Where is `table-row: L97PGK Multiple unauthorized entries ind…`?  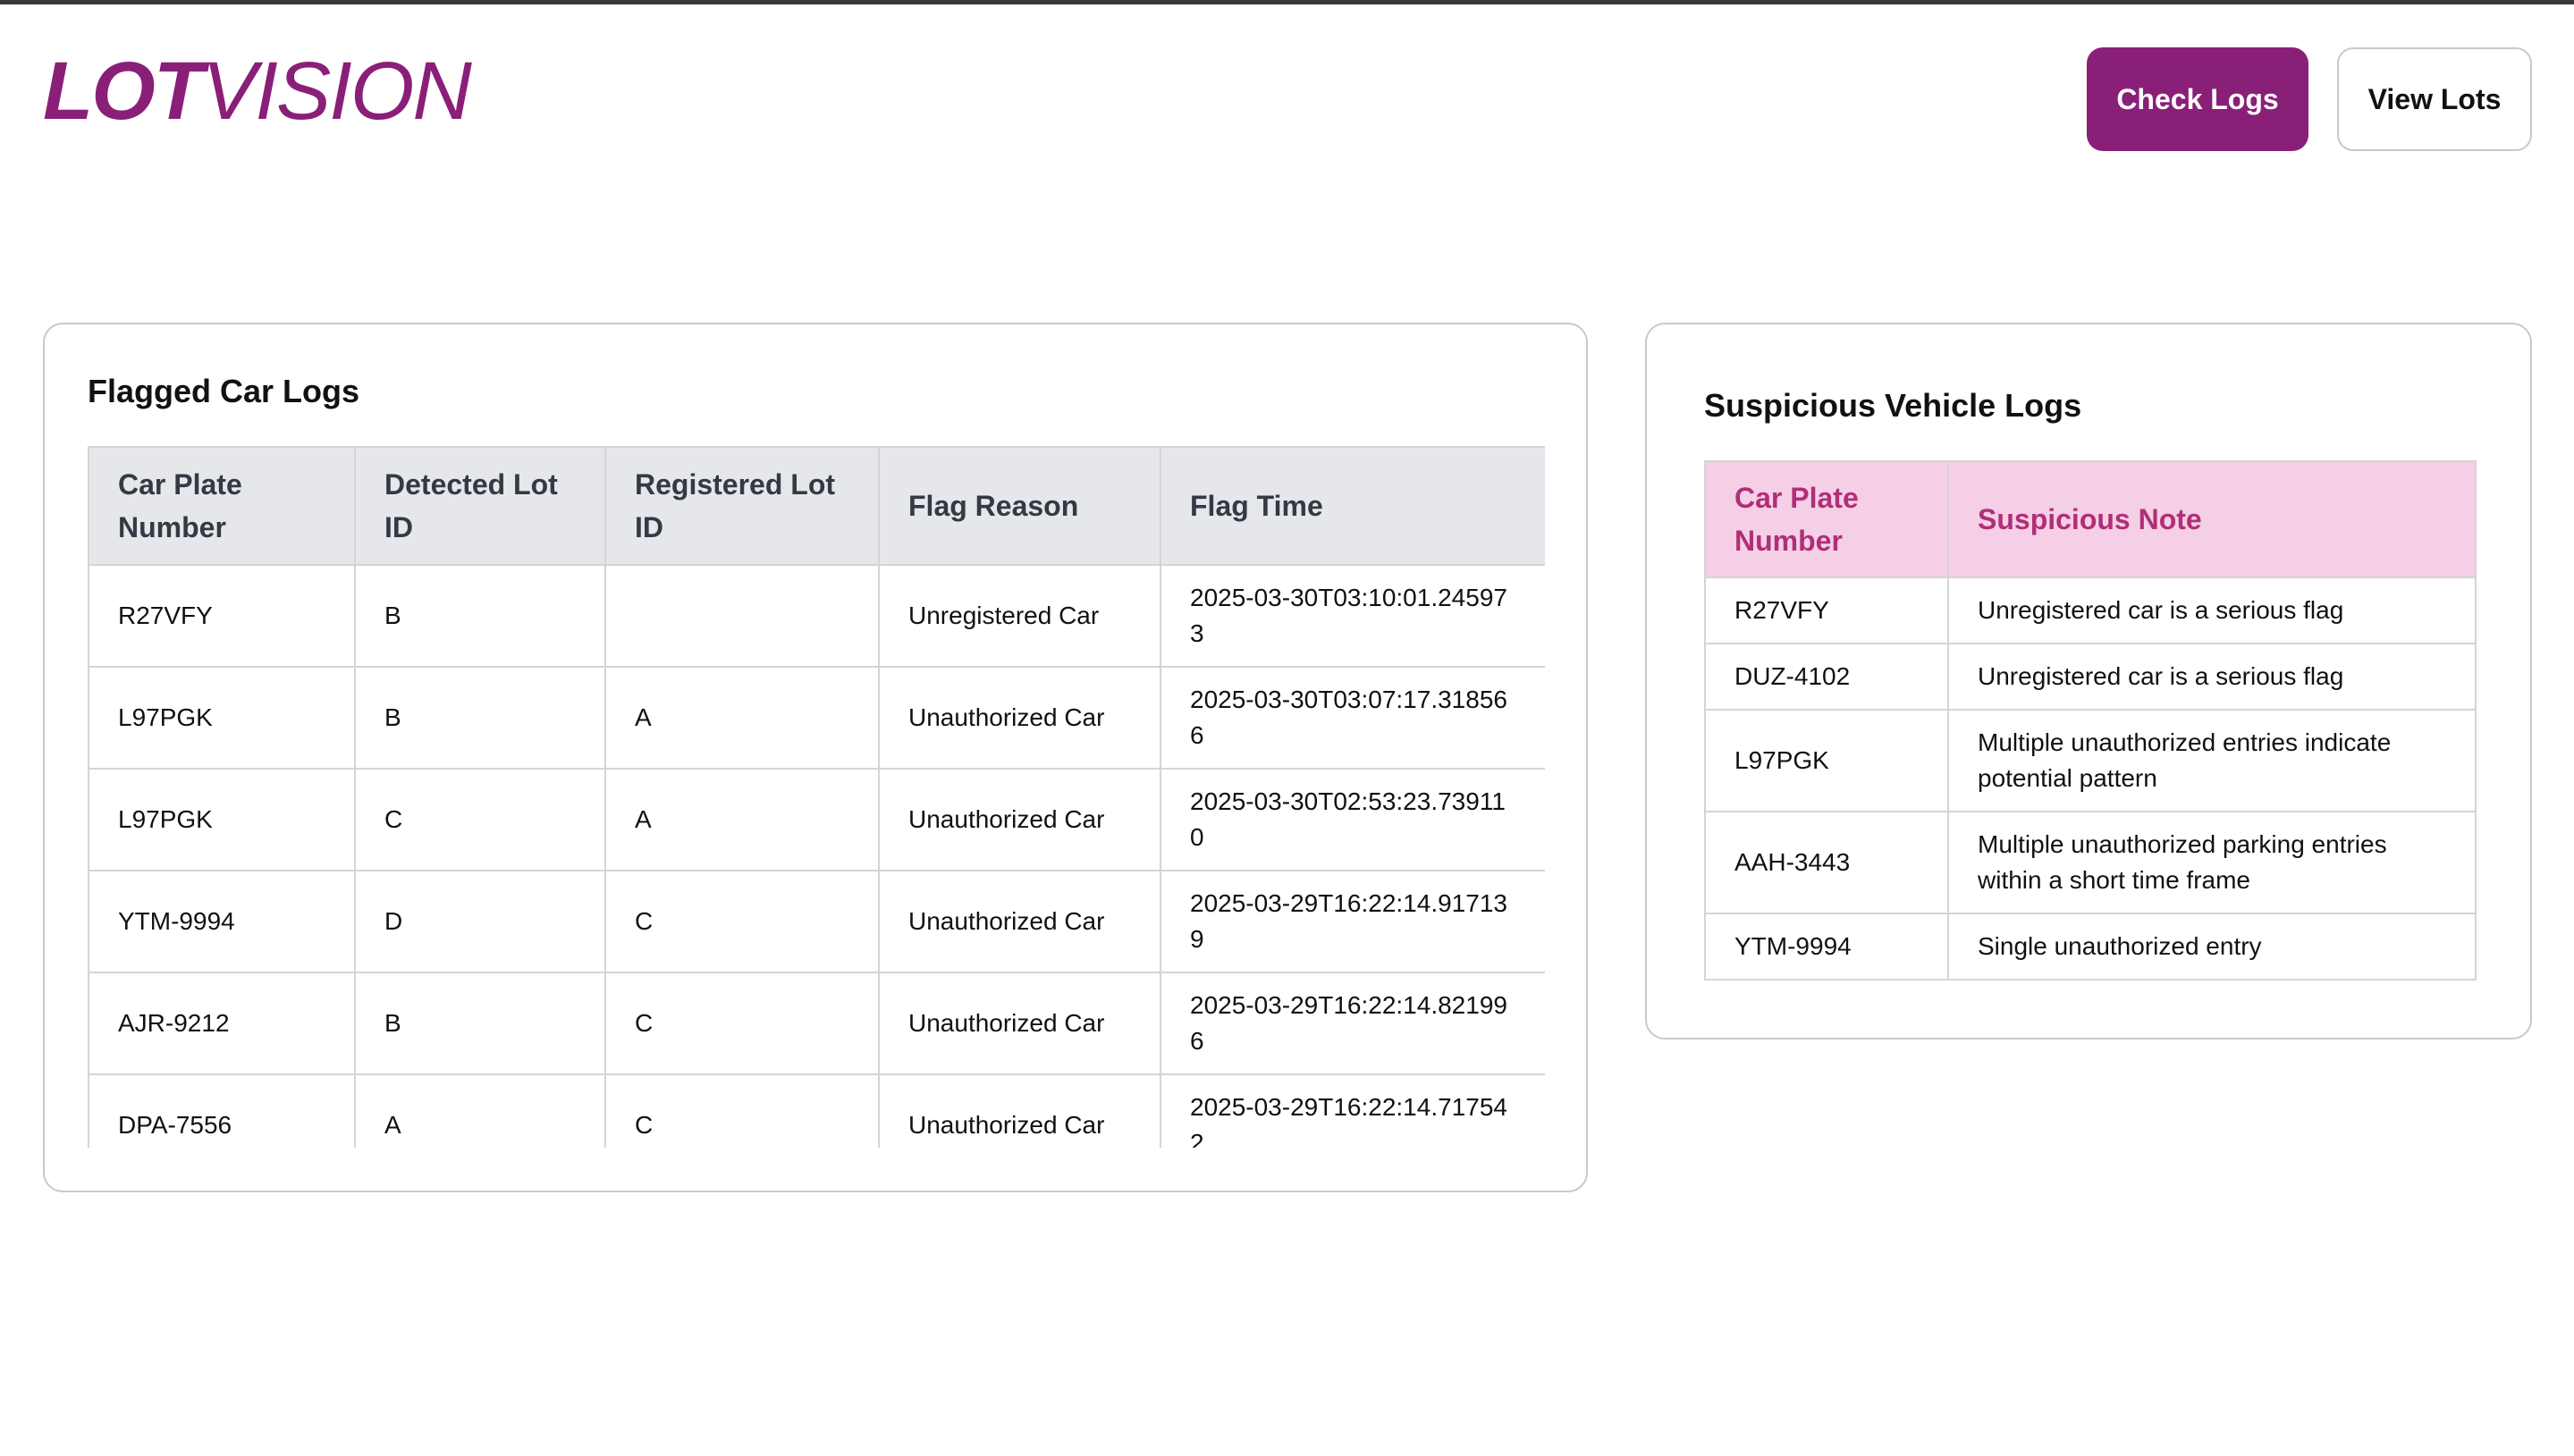 table-row: L97PGK Multiple unauthorized entries ind… is located at coordinates (2090, 760).